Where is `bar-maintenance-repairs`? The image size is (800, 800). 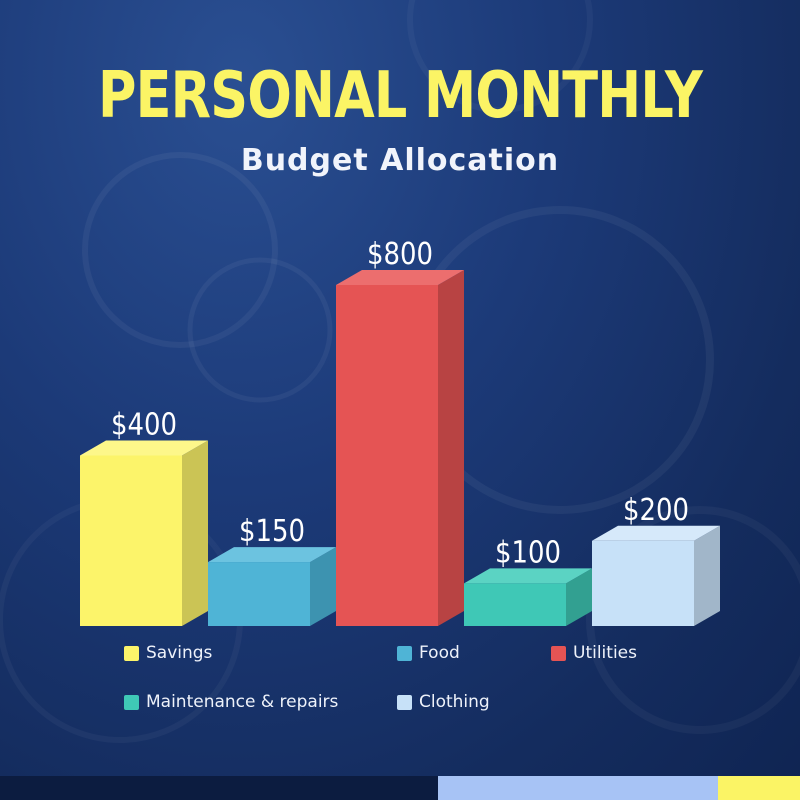 bar-maintenance-repairs is located at coordinates (528, 597).